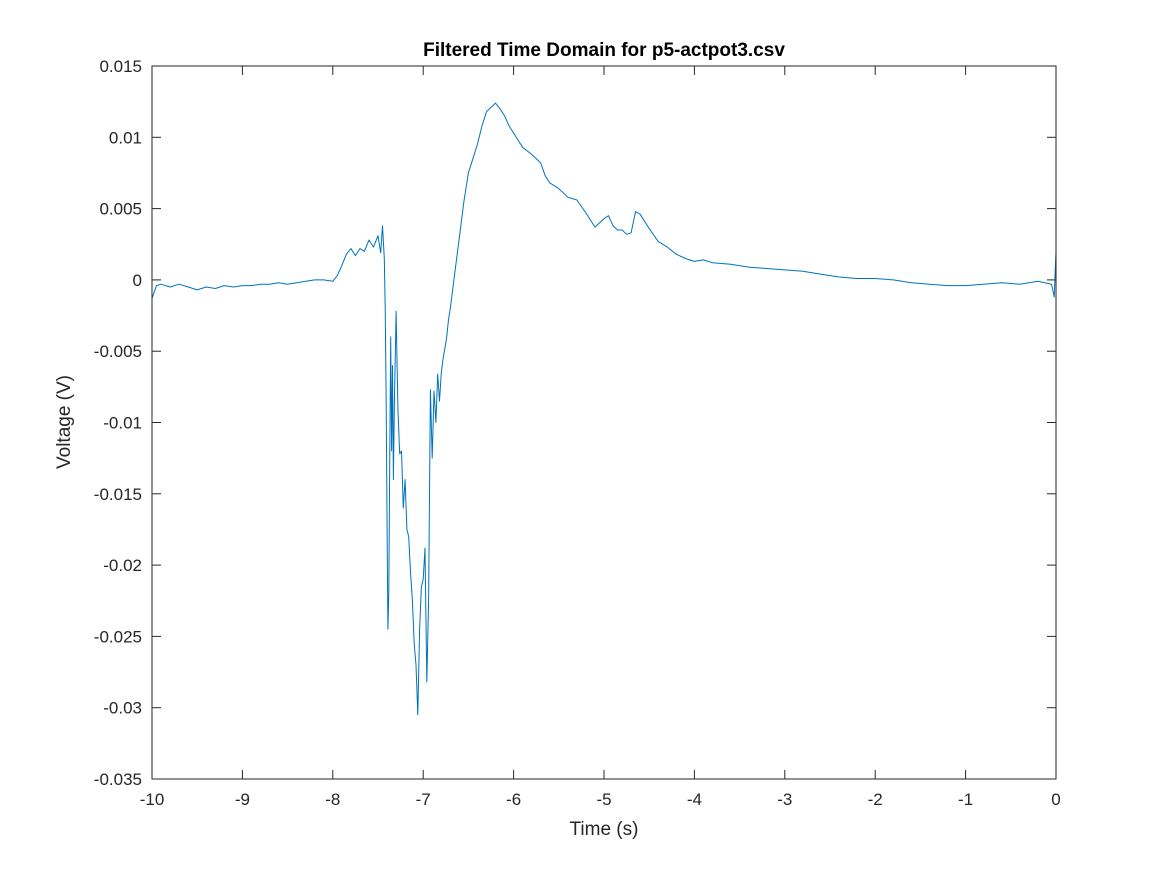 The image size is (1167, 875). I want to click on x-tick-labels: -10 -9 -8 -7 -6 -5 -4 -3 -2 -1 0, so click(600, 799).